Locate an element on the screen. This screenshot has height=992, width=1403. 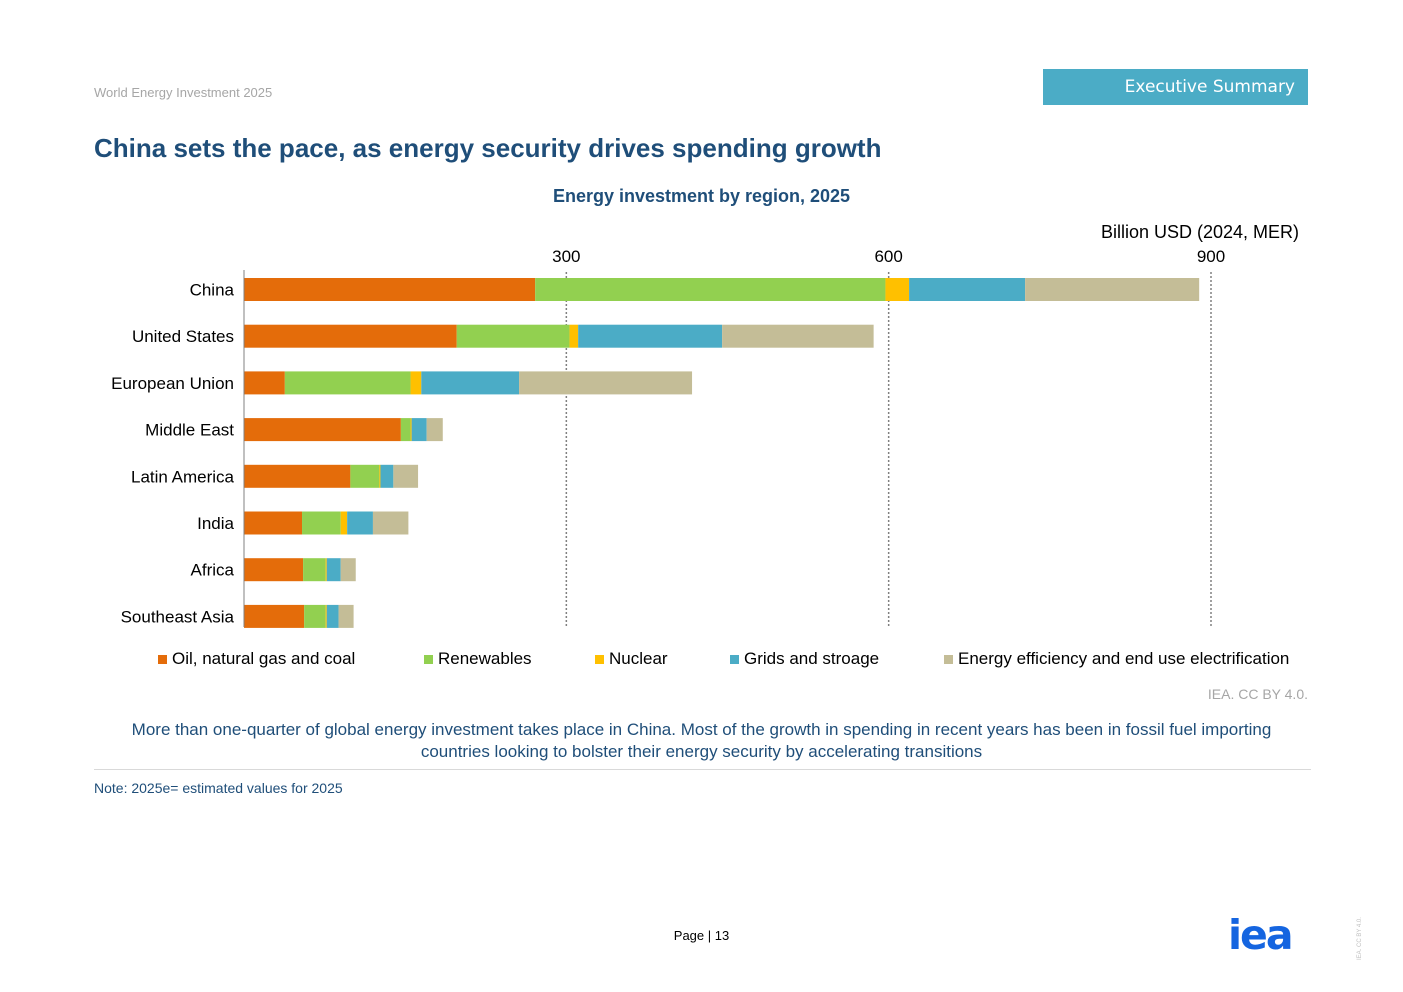
bar-india-grids-and-stroage is located at coordinates (360, 523).